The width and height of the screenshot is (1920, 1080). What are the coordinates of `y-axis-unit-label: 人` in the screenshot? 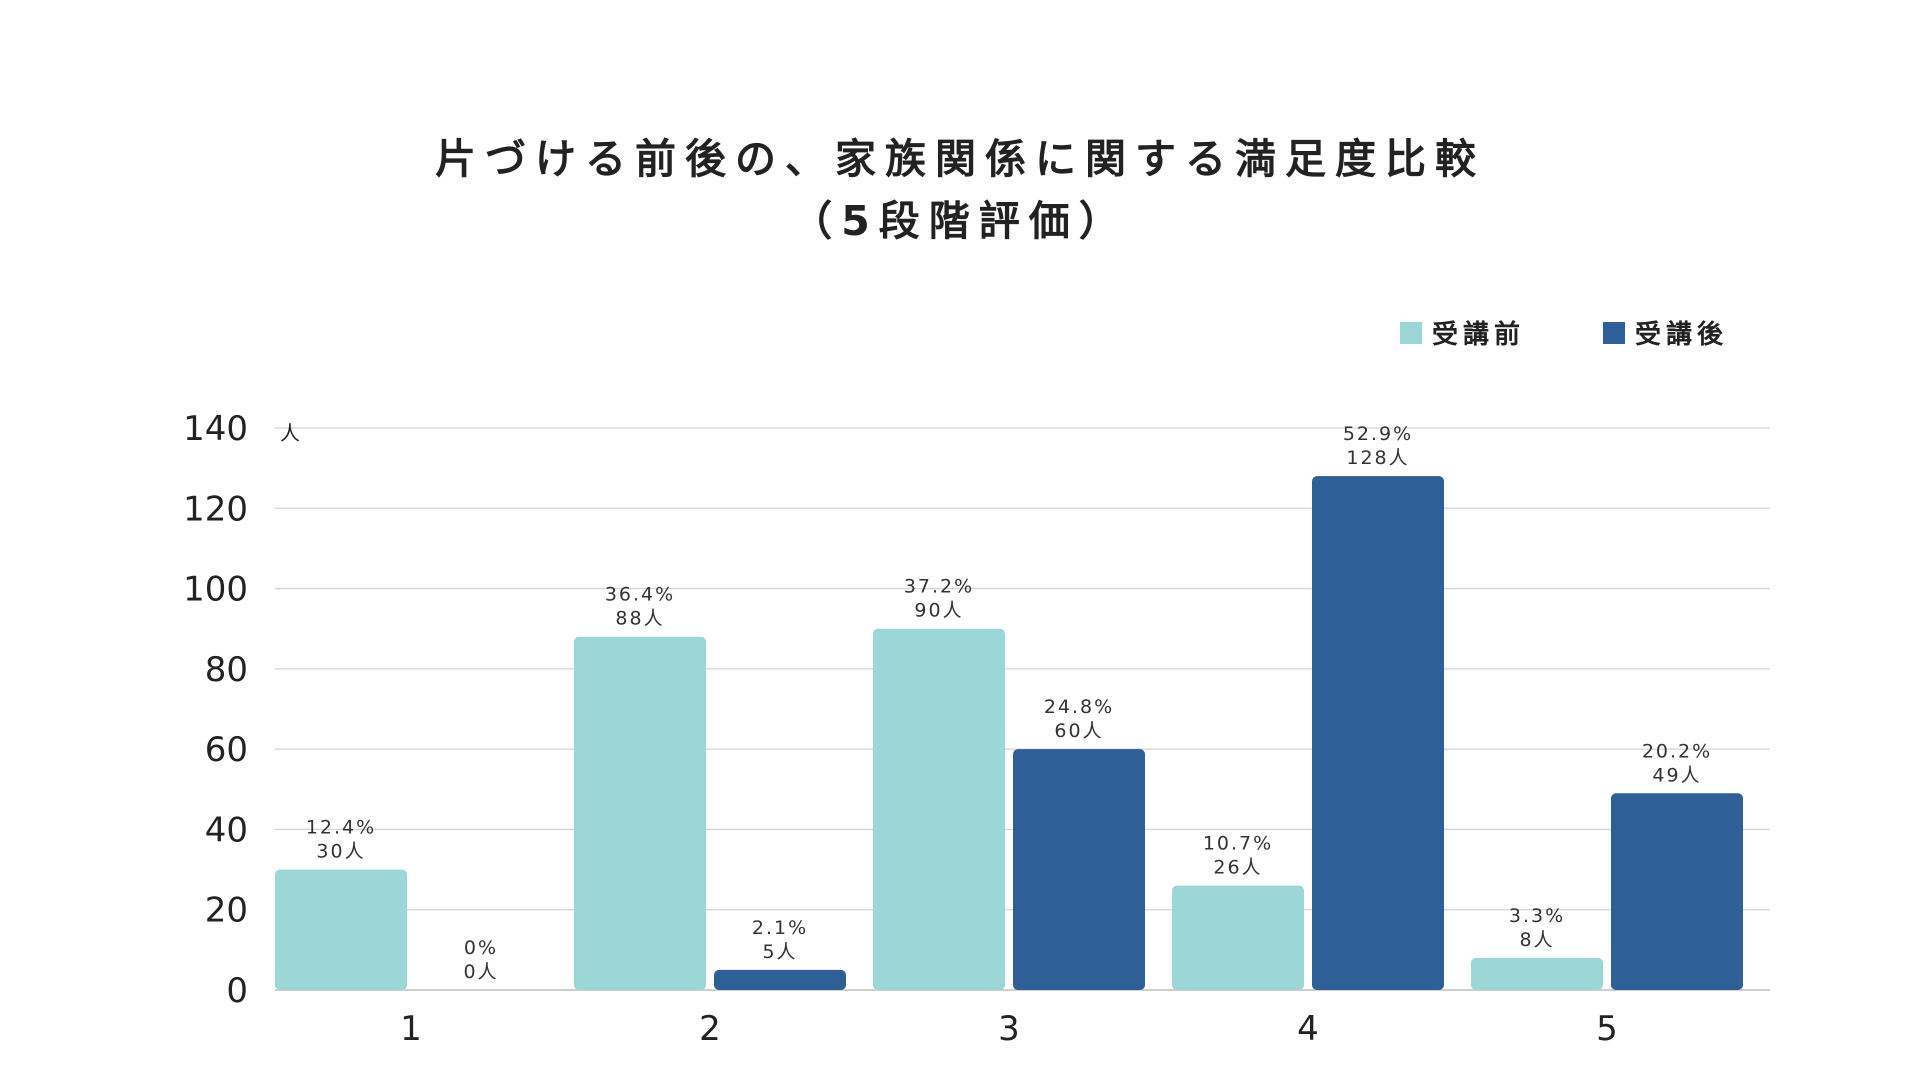 It's located at (290, 433).